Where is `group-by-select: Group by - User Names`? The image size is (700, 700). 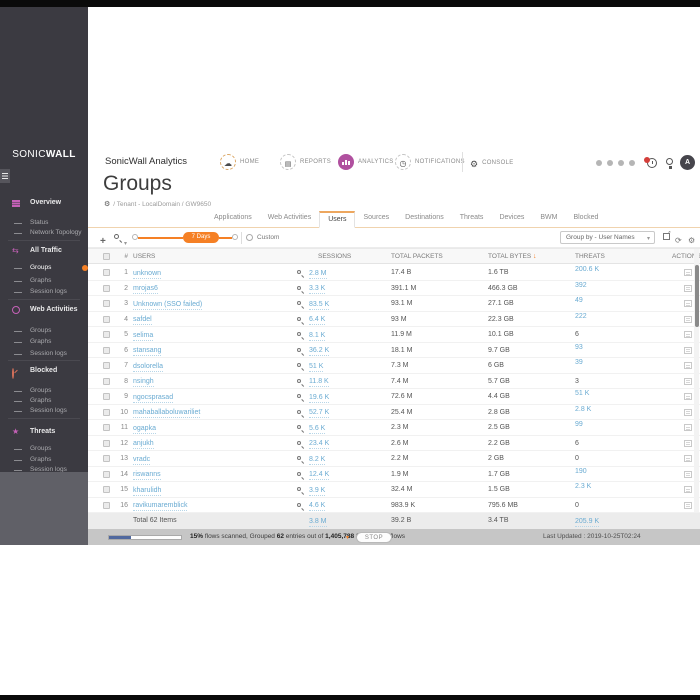 group-by-select: Group by - User Names is located at coordinates (607, 237).